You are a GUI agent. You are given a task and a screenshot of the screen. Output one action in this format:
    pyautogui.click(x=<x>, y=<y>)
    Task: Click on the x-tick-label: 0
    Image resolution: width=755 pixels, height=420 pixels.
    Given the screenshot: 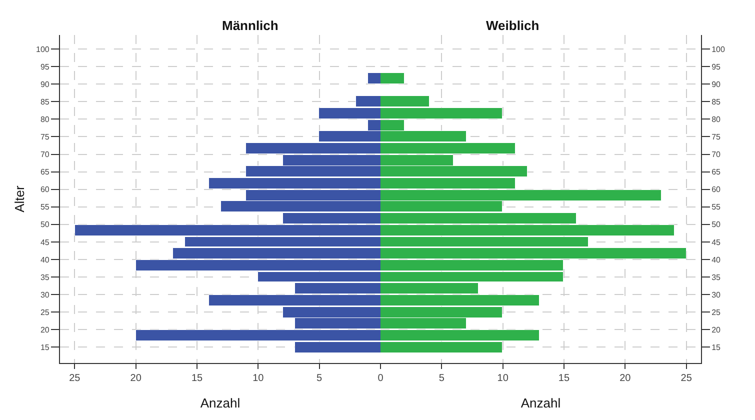 What is the action you would take?
    pyautogui.click(x=381, y=378)
    